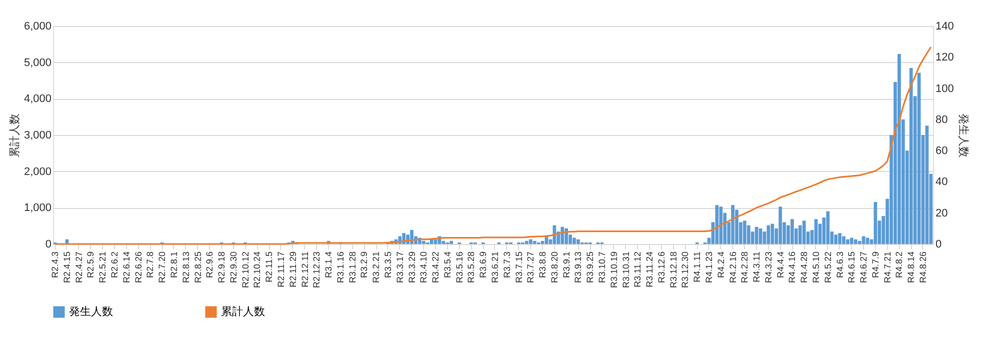 The image size is (999, 351). What do you see at coordinates (245, 270) in the screenshot?
I see `x-tick-label: R2.10.12` at bounding box center [245, 270].